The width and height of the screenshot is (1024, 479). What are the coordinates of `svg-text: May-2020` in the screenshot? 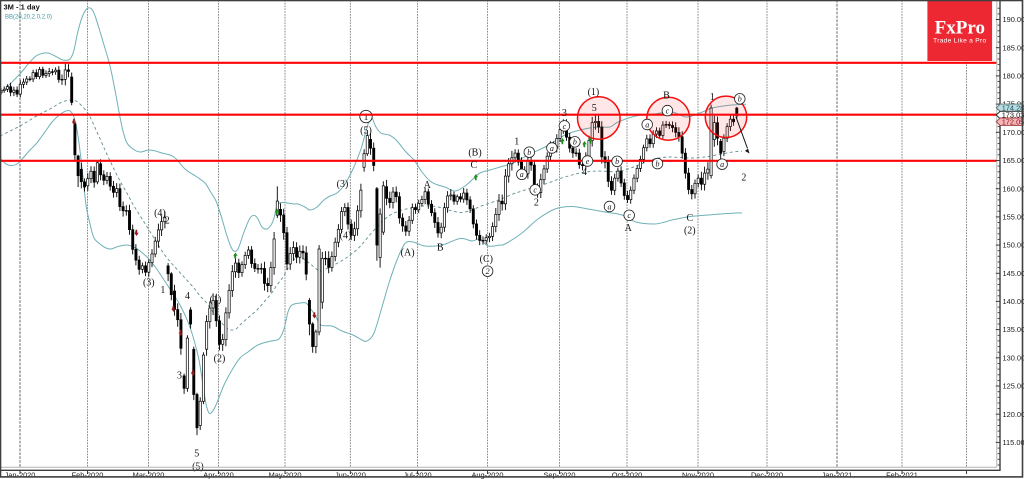 It's located at (285, 475).